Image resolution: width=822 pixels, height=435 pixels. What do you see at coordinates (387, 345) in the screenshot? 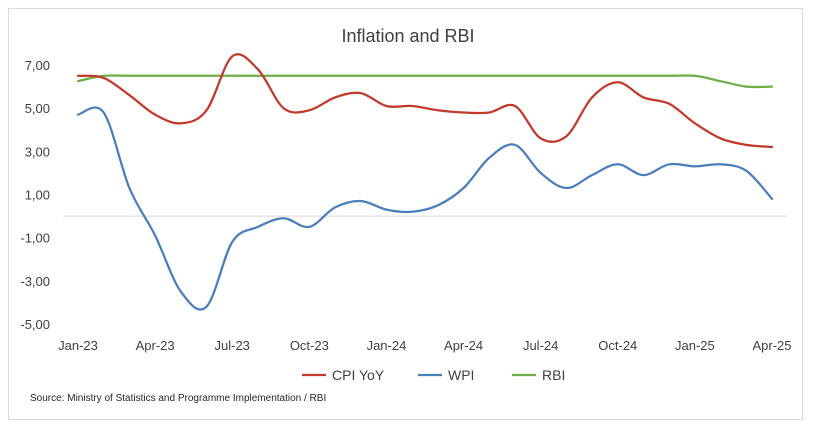
I see `x-tick-label: Jan-24` at bounding box center [387, 345].